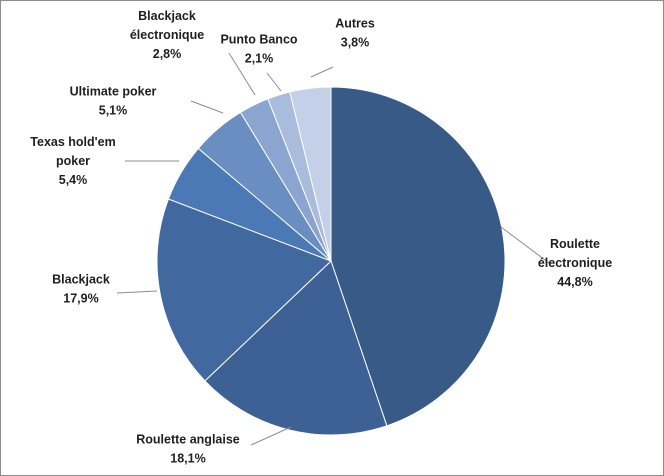 The width and height of the screenshot is (664, 476). Describe the element at coordinates (113, 92) in the screenshot. I see `slice-name-label: Ultimate poker` at that location.